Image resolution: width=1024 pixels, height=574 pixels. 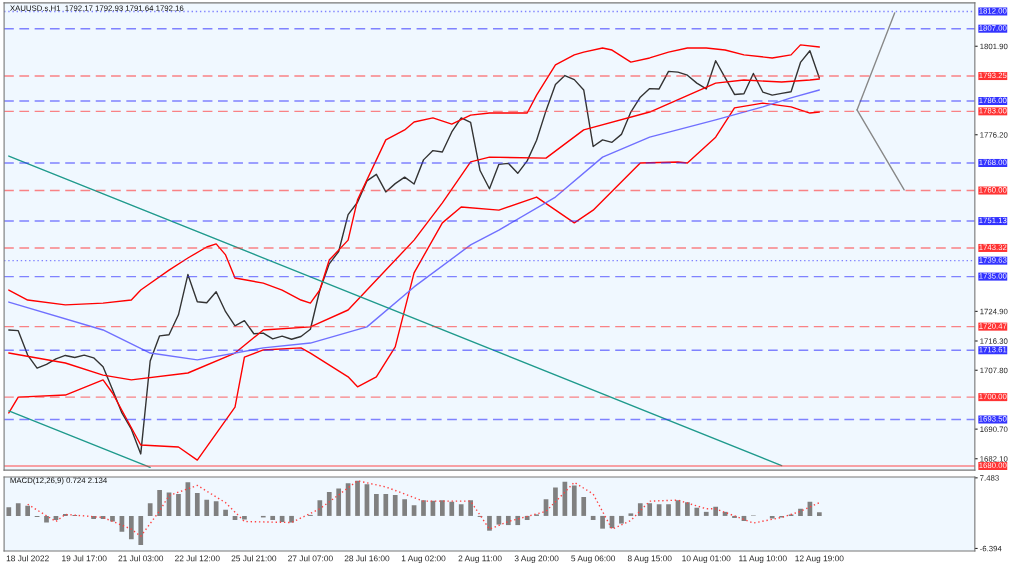 I want to click on x-tick-label: 27 Jul 07:00, so click(x=310, y=558).